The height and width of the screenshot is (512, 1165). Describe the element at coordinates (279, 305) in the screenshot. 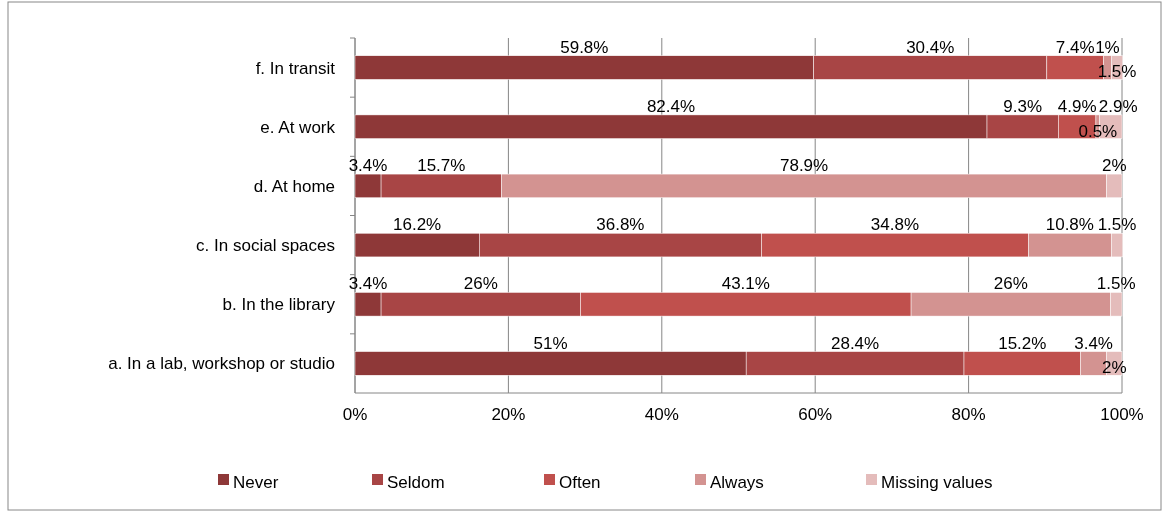

I see `y-tick-label: b. In the library` at that location.